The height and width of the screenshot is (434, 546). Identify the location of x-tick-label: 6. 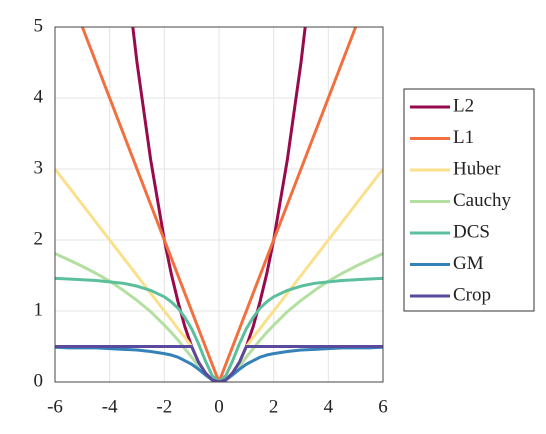
(383, 406).